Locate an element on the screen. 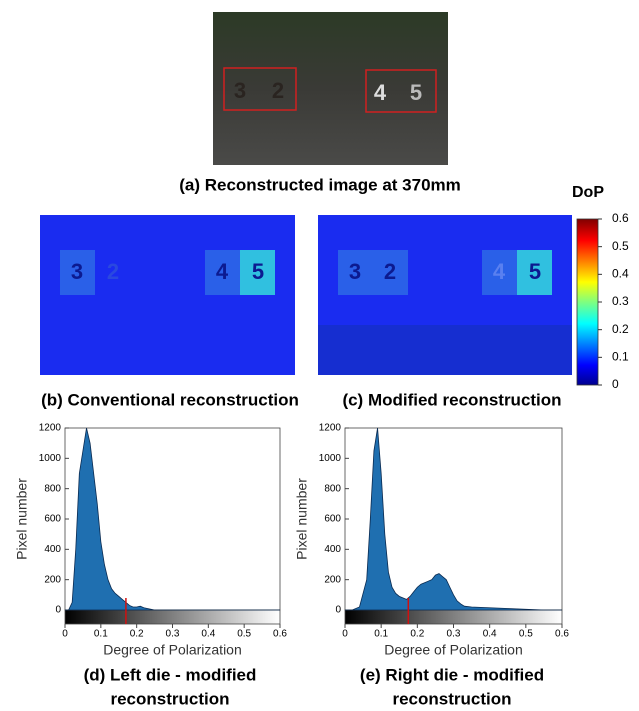  colorbar-tick-label: 0.3 is located at coordinates (620, 301).